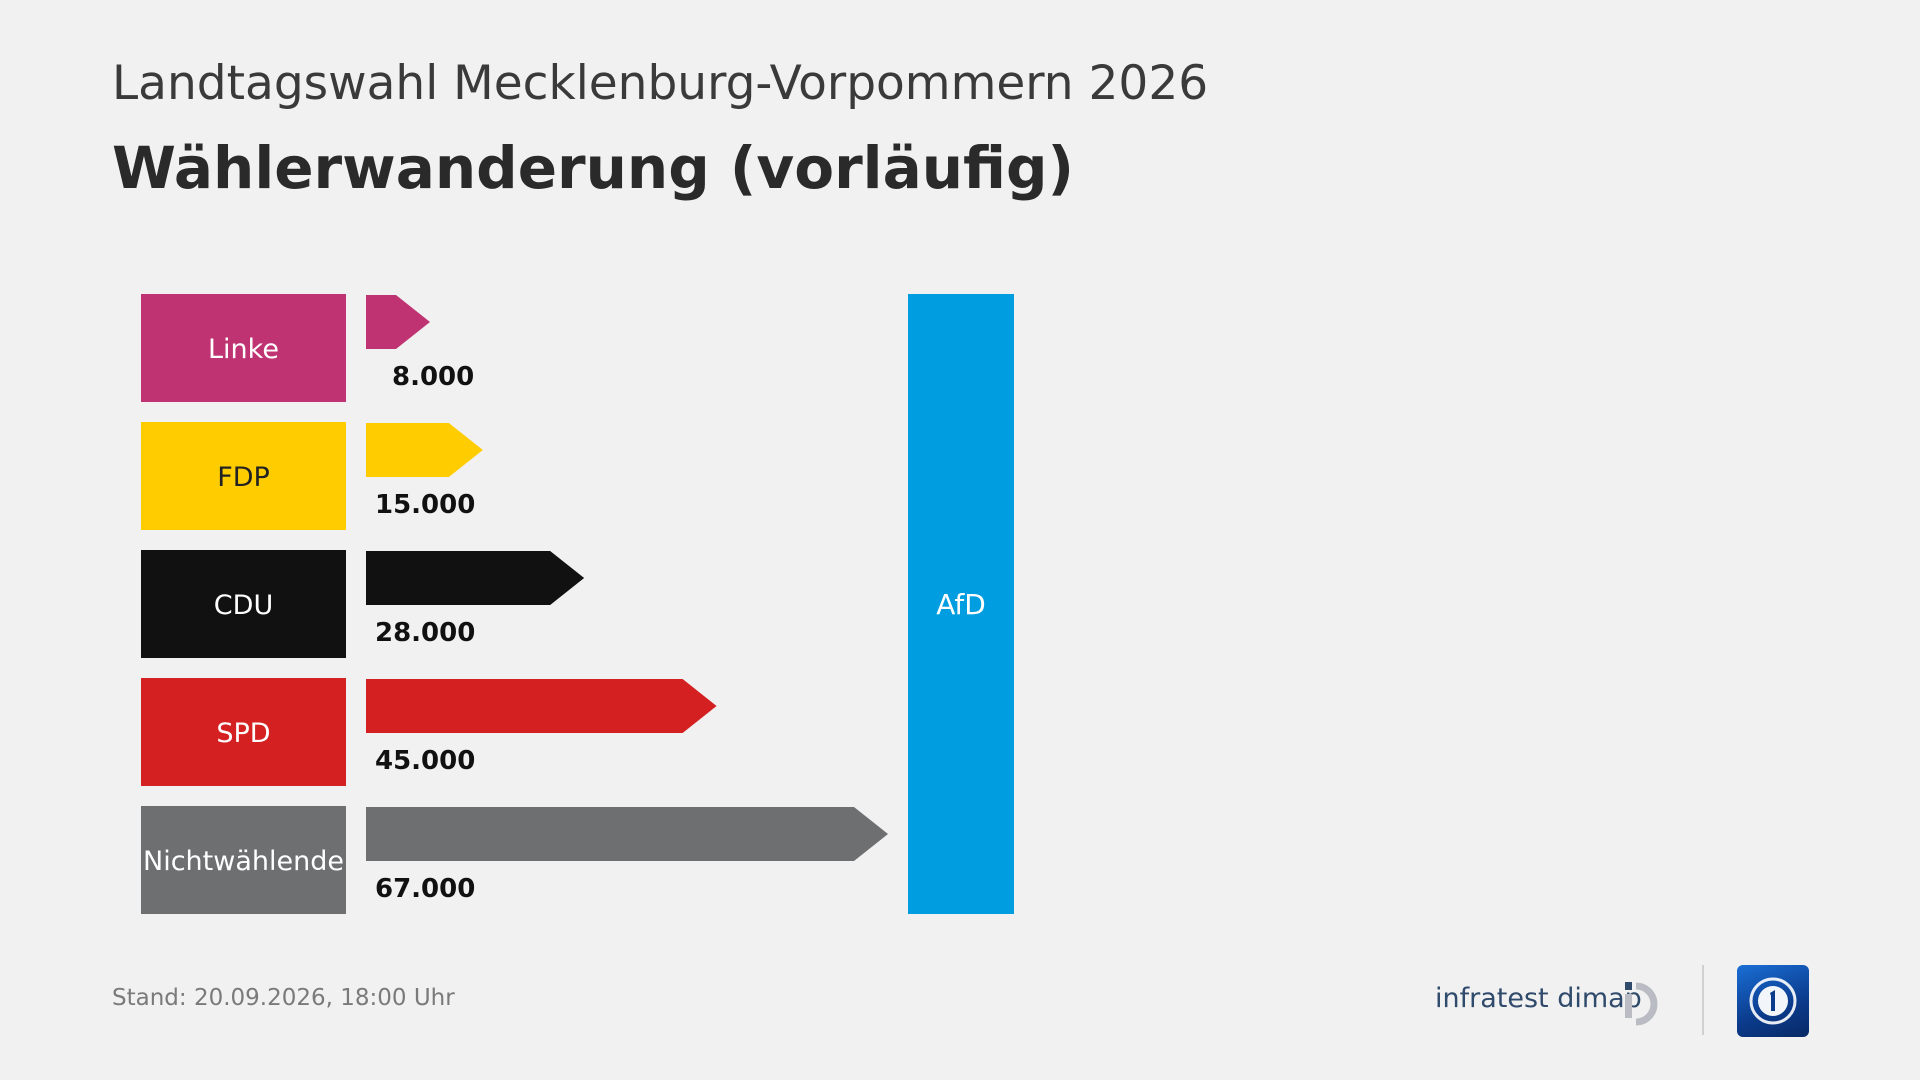 Image resolution: width=1920 pixels, height=1080 pixels. I want to click on flow-arrow-nichtwaehlende, so click(627, 834).